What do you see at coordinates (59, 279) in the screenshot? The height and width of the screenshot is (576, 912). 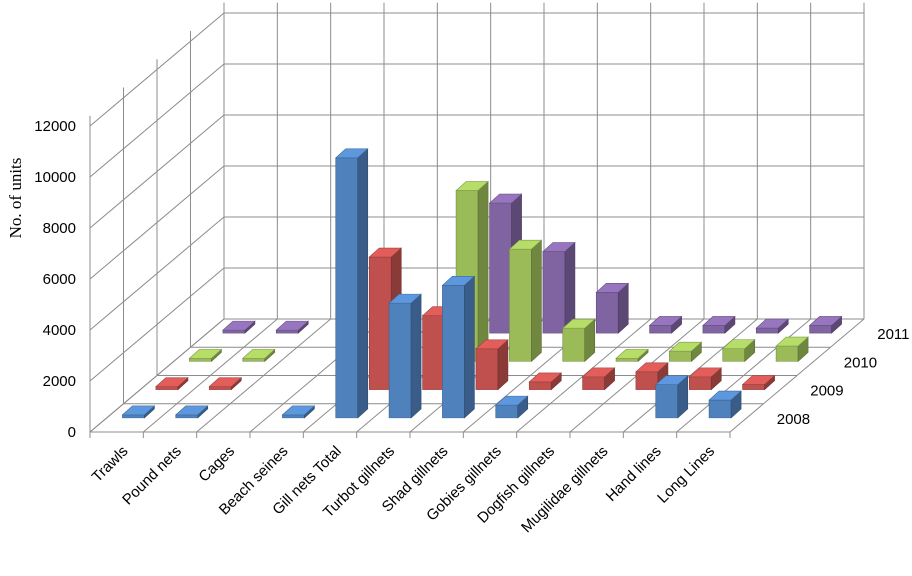 I see `y-tick-label: 6000` at bounding box center [59, 279].